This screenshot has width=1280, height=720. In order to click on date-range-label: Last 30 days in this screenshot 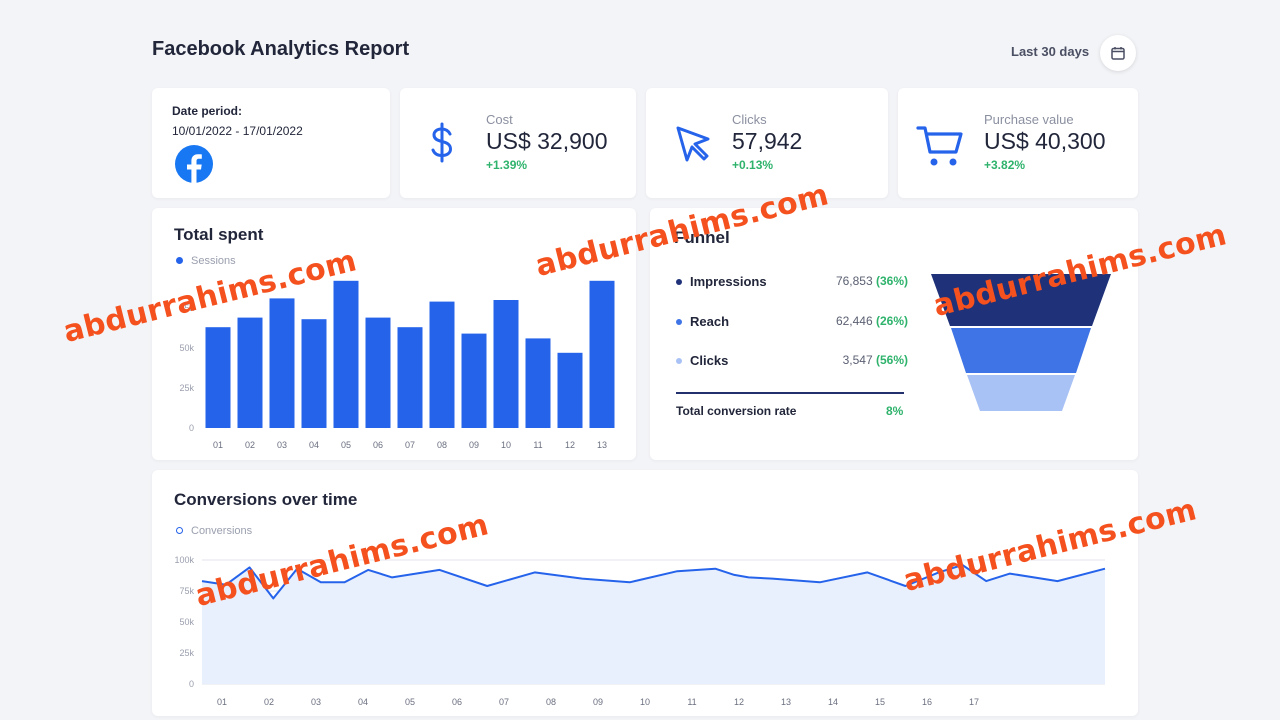, I will do `click(1050, 51)`.